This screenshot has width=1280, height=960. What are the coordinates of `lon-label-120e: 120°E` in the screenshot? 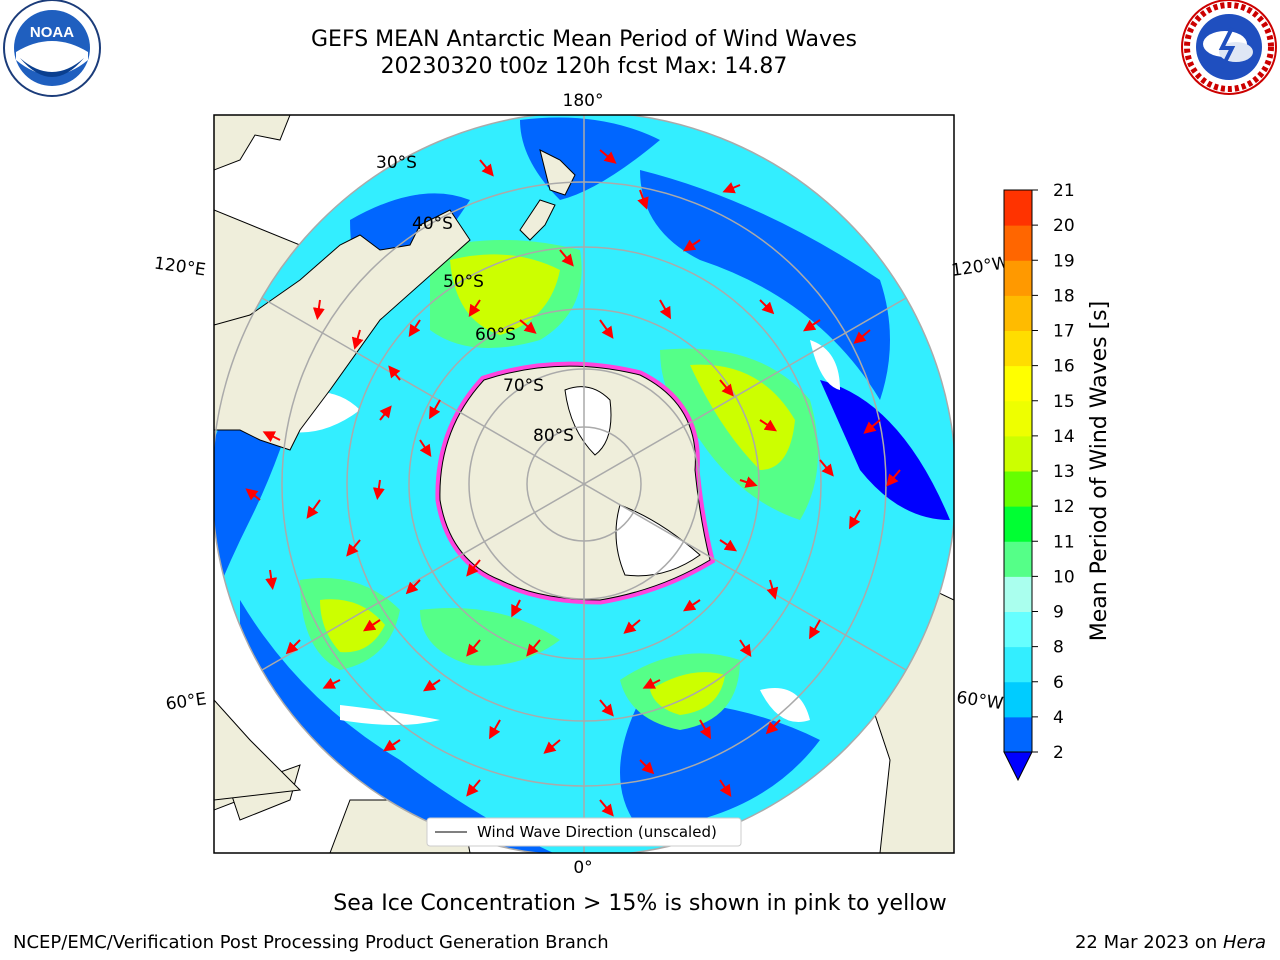 It's located at (180, 266).